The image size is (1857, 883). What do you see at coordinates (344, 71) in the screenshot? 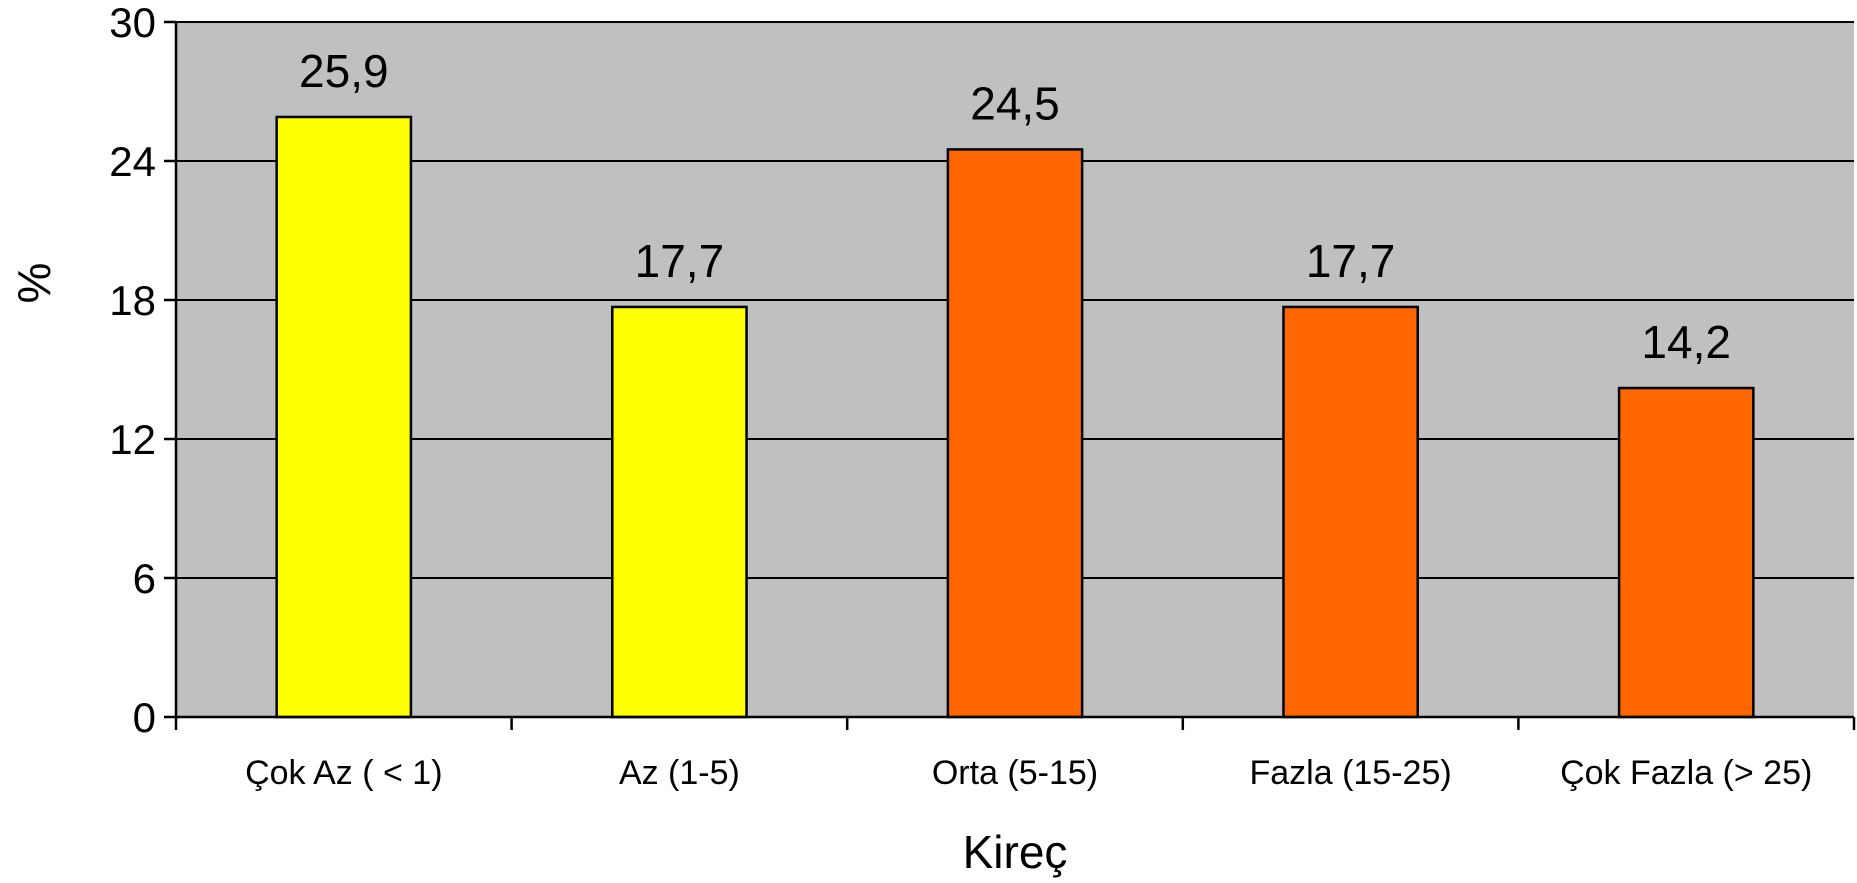
I see `data-label: 25,9` at bounding box center [344, 71].